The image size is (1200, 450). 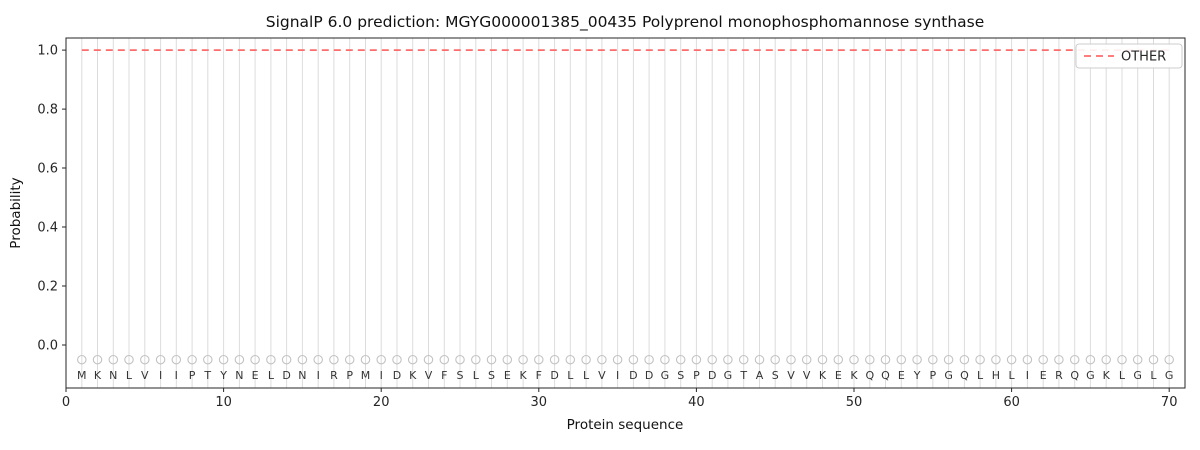 I want to click on x-tick-label: 0, so click(x=66, y=402).